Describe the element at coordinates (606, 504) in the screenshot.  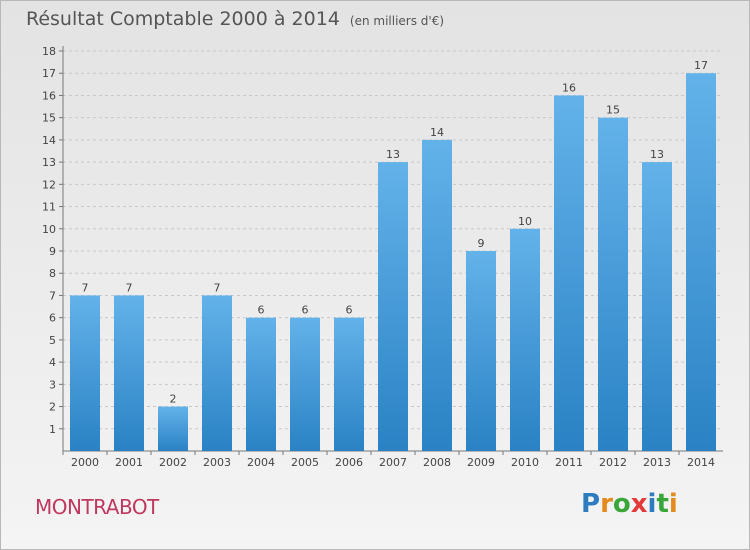
I see `logo-letter: r` at that location.